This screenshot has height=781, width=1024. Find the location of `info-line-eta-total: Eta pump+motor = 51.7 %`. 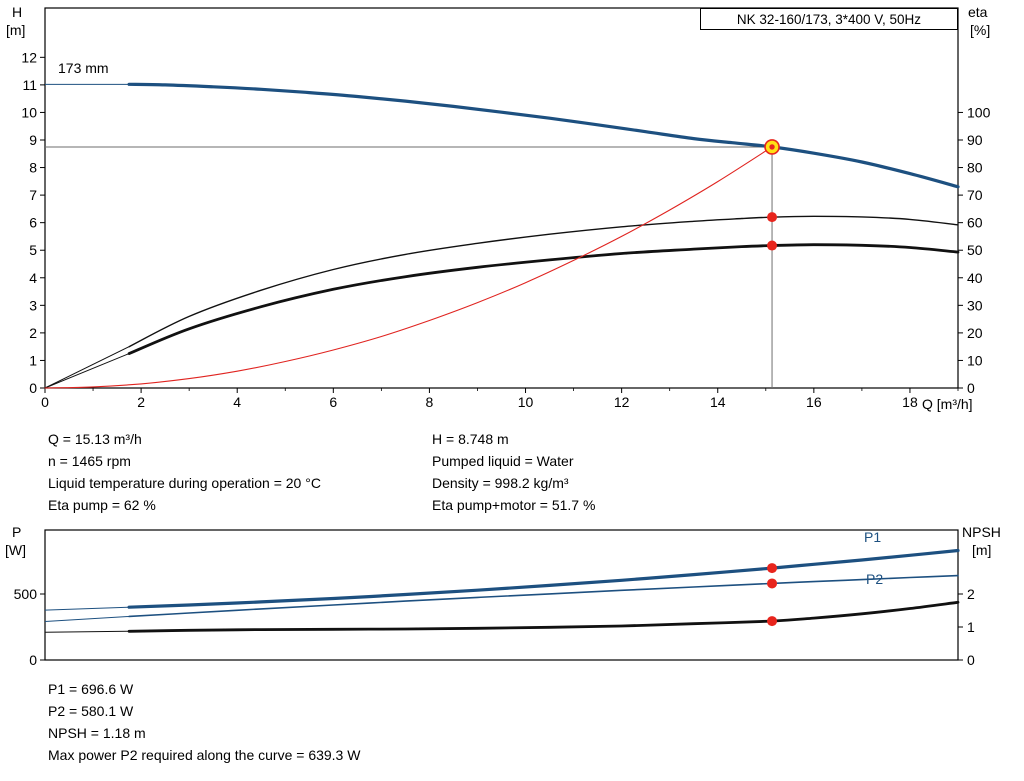

info-line-eta-total: Eta pump+motor = 51.7 % is located at coordinates (514, 505).